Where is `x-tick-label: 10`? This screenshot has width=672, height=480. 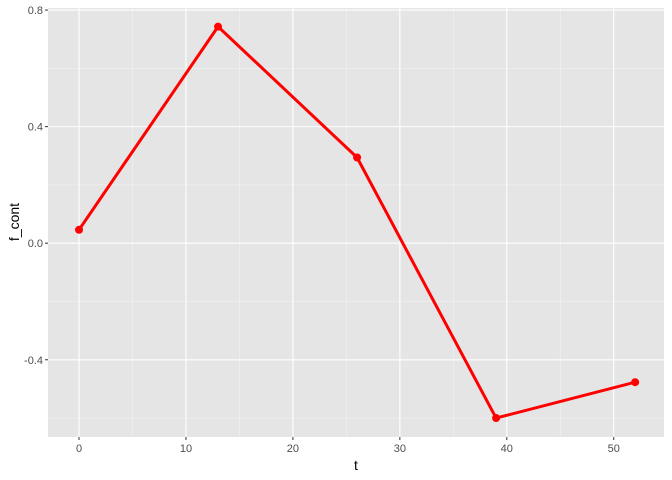
x-tick-label: 10 is located at coordinates (186, 449).